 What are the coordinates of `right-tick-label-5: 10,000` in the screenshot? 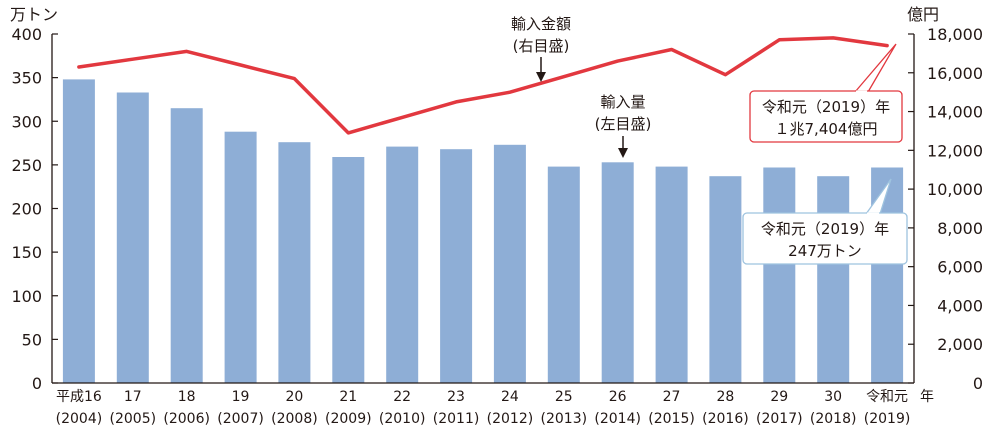 It's located at (955, 189).